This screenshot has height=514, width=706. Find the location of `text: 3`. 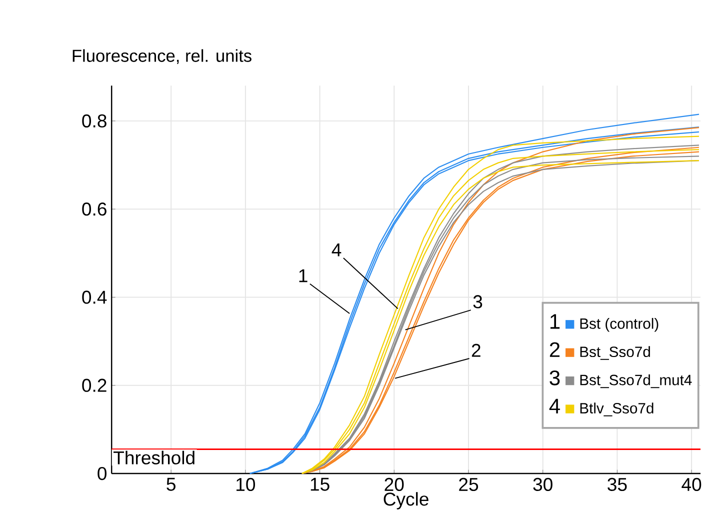

text: 3 is located at coordinates (555, 378).